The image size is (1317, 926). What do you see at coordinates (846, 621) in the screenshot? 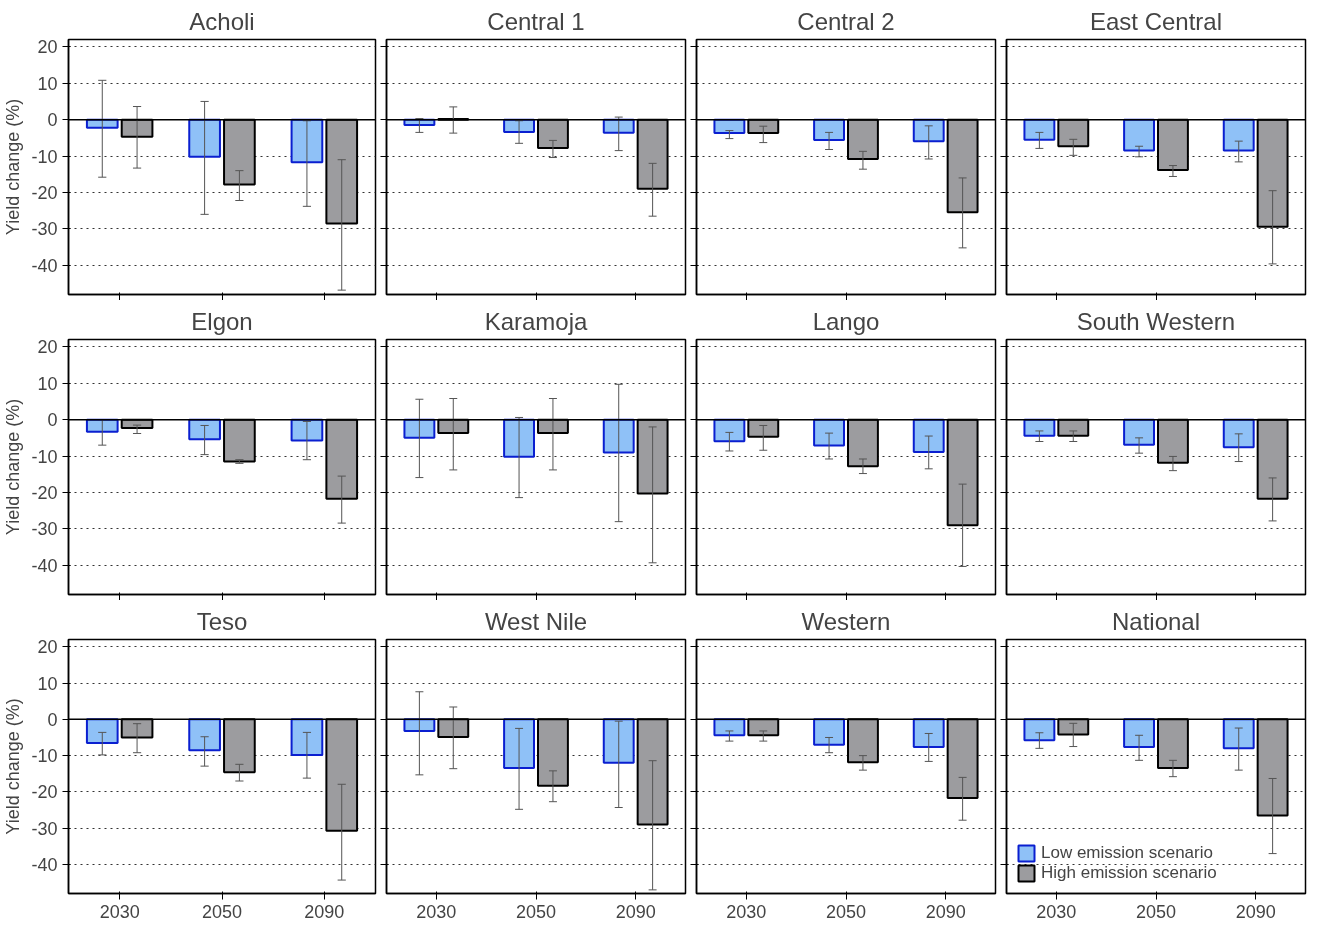
I see `chart-title: Western` at bounding box center [846, 621].